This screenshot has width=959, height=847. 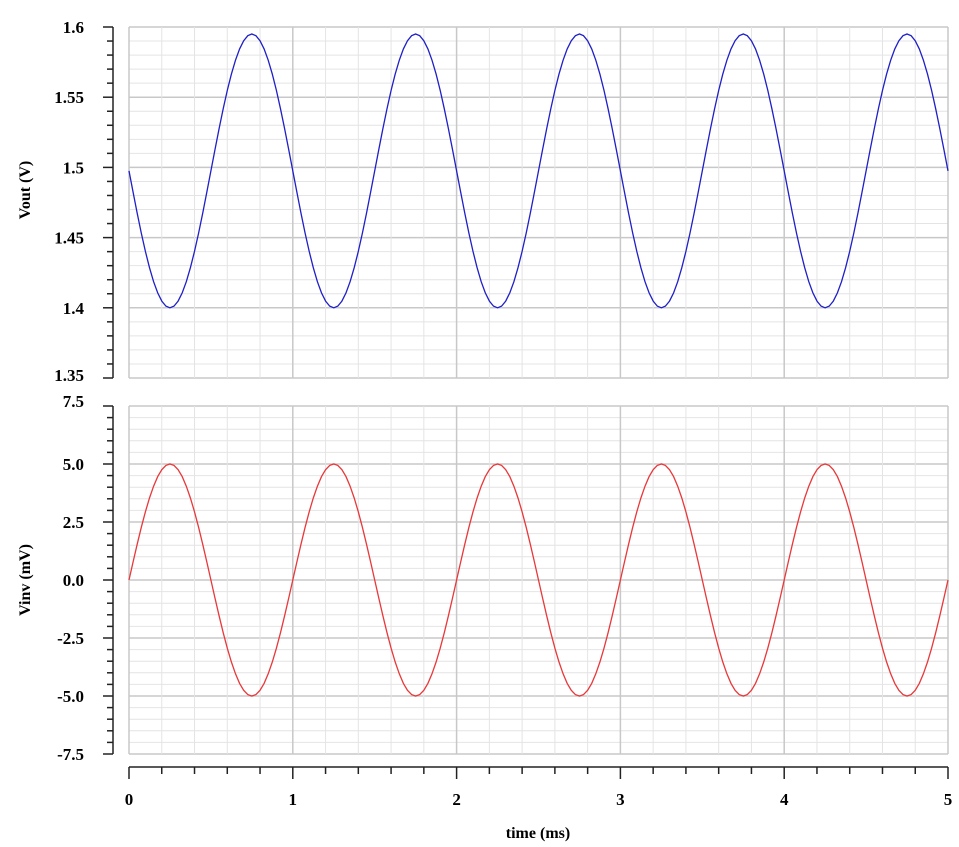 What do you see at coordinates (69, 97) in the screenshot?
I see `y-tick-label: 1.55` at bounding box center [69, 97].